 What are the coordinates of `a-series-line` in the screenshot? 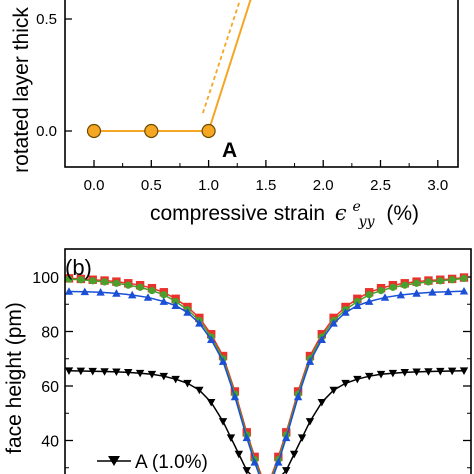 It's located at (173, 66).